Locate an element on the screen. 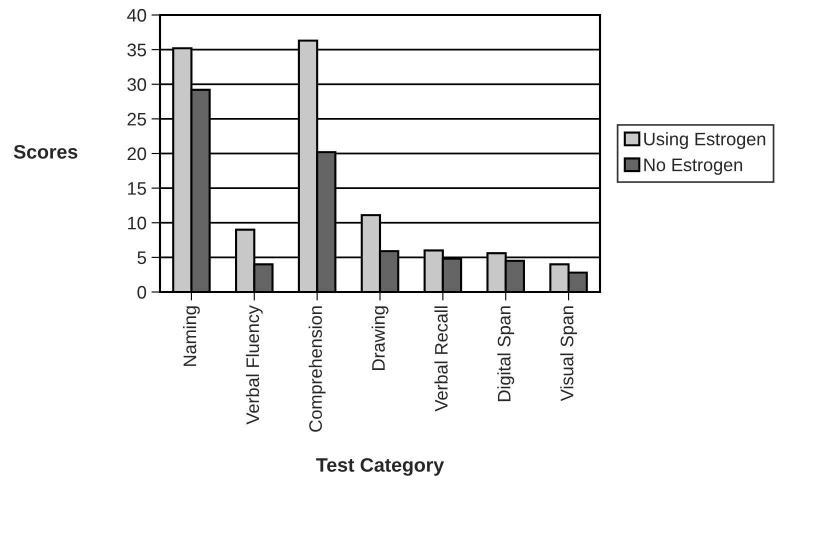 This screenshot has height=535, width=838. legend-label: No Estrogen is located at coordinates (693, 166).